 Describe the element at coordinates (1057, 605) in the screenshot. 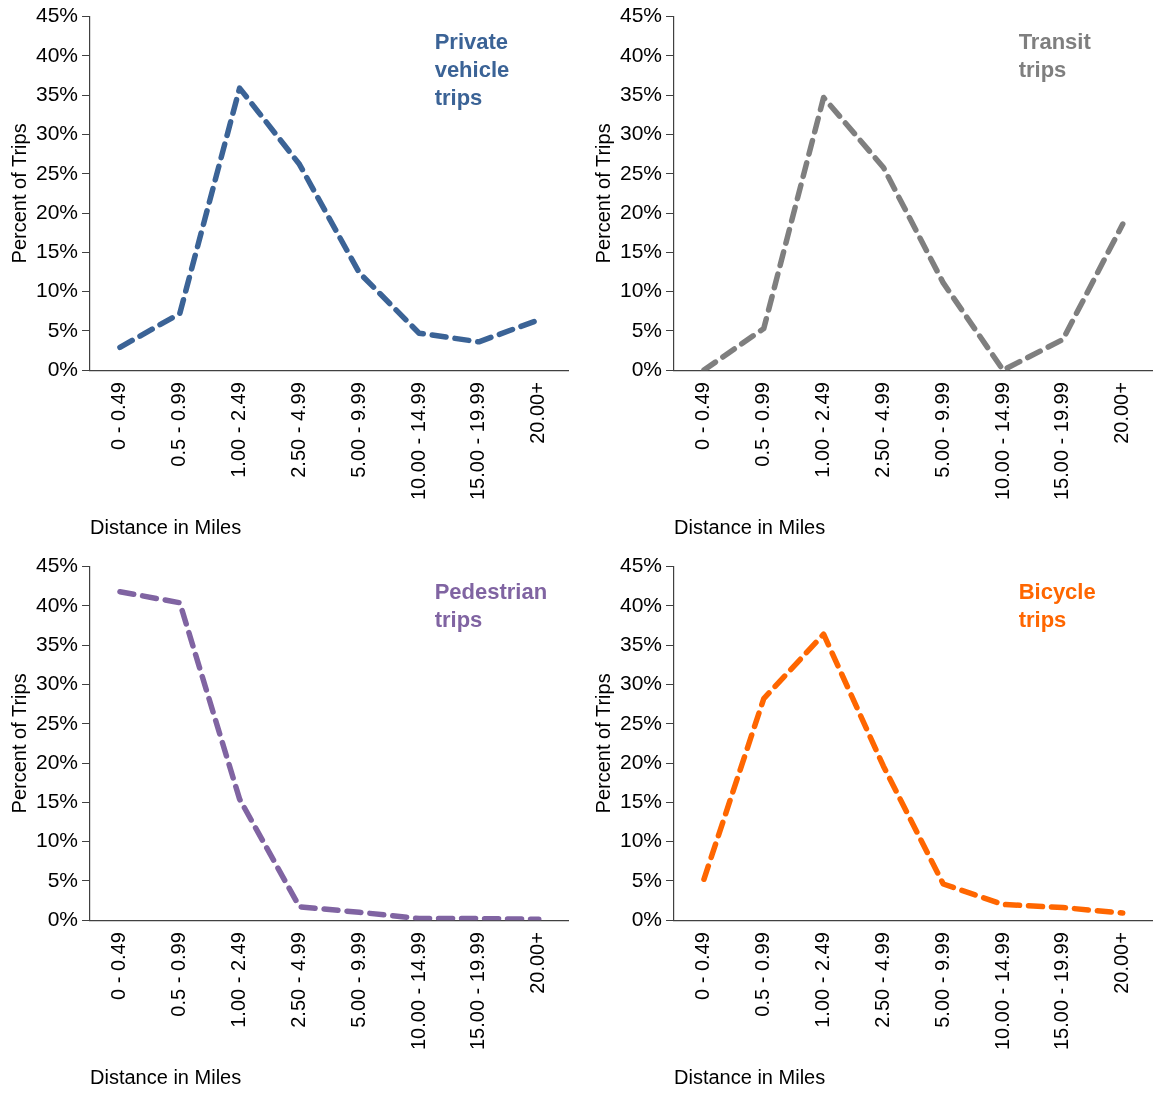

I see `text: Bicycle trips` at that location.